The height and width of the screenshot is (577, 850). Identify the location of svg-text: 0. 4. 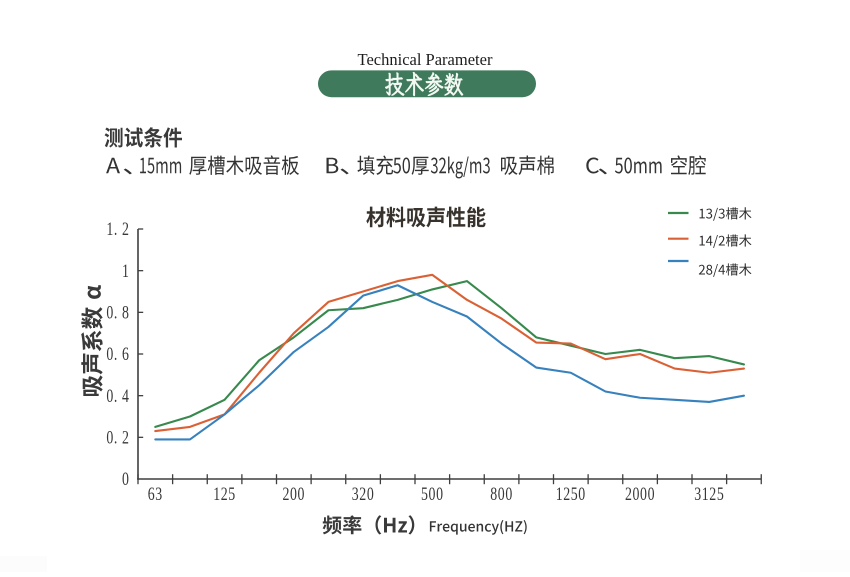
(117, 396).